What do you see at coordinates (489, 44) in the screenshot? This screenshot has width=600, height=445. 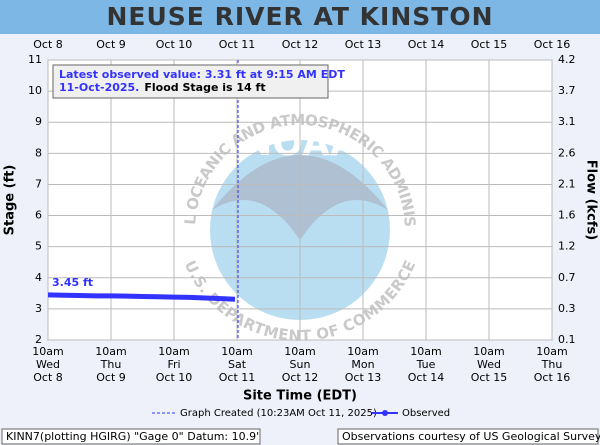 I see `x2-tick-label: Oct 15` at bounding box center [489, 44].